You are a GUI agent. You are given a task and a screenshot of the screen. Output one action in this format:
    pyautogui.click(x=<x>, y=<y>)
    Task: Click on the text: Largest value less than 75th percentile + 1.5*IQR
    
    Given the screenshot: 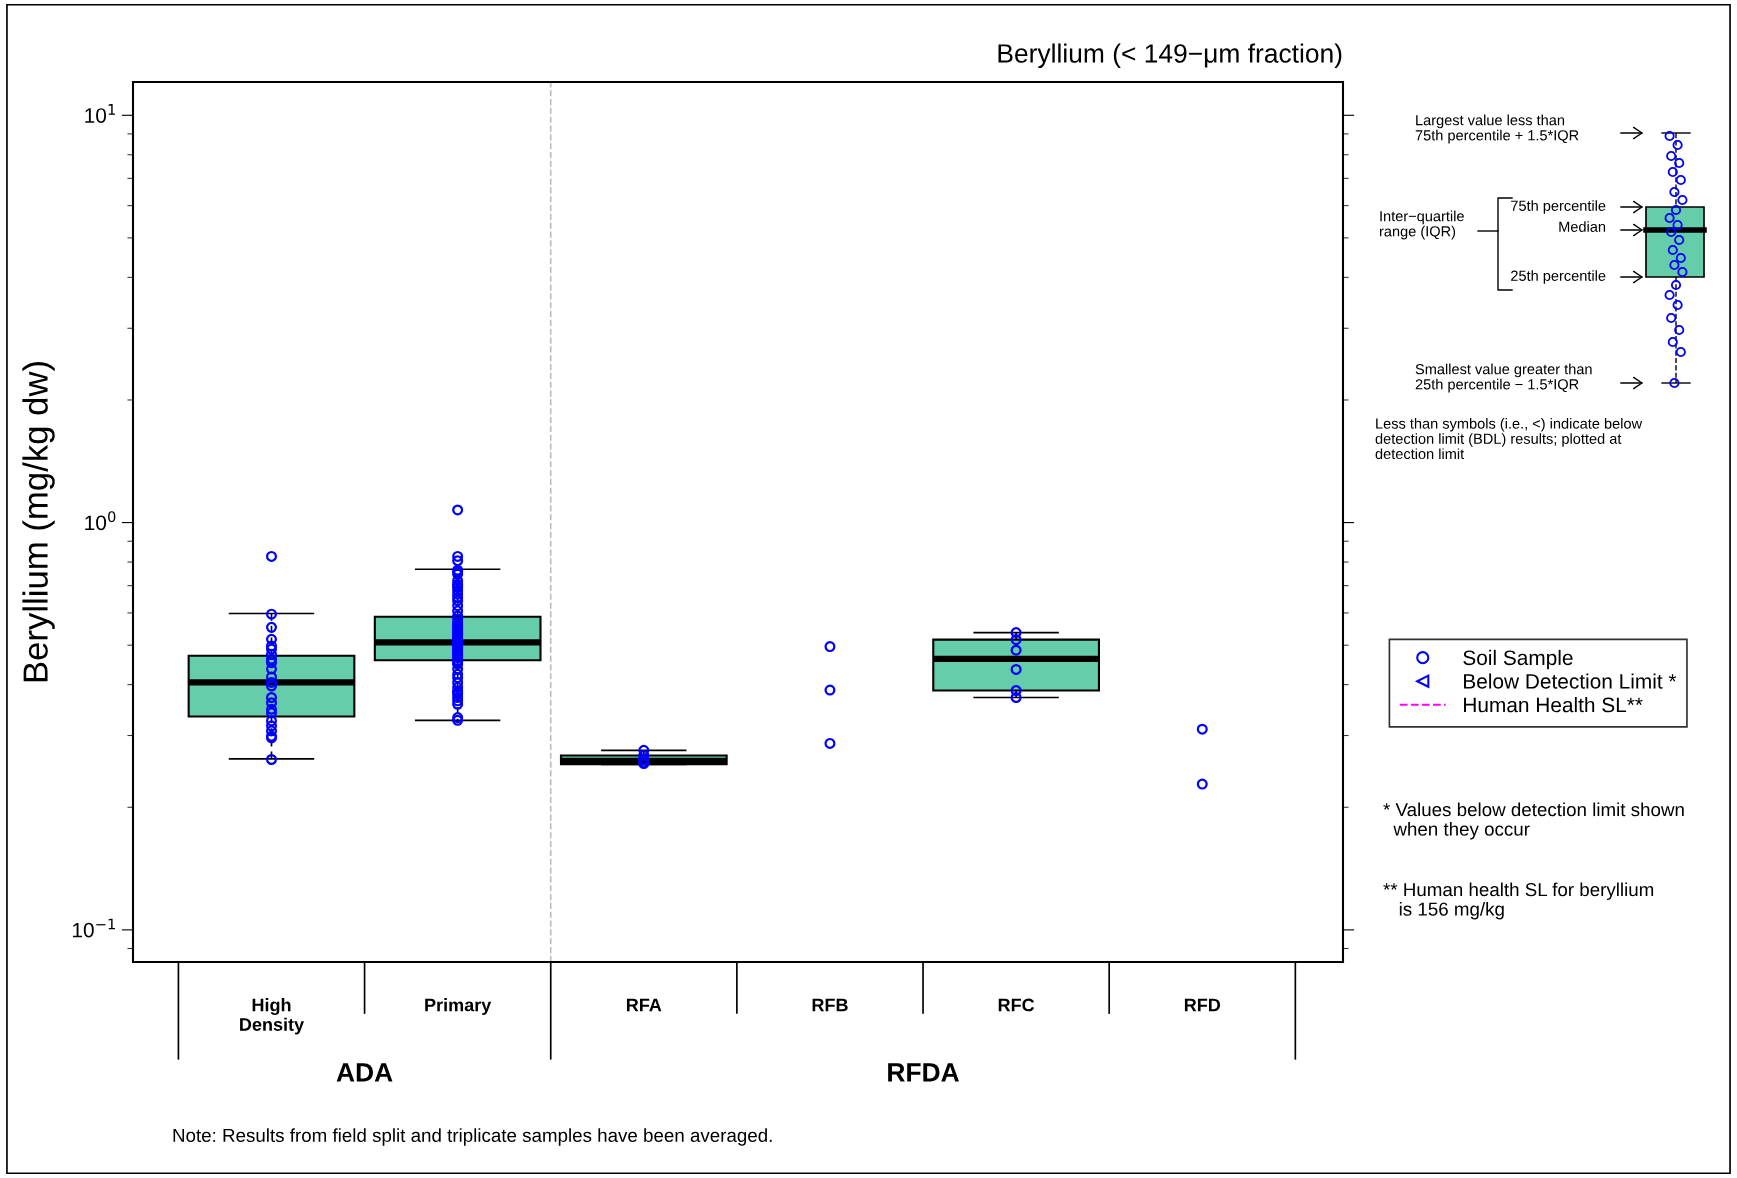 What is the action you would take?
    pyautogui.click(x=1497, y=129)
    